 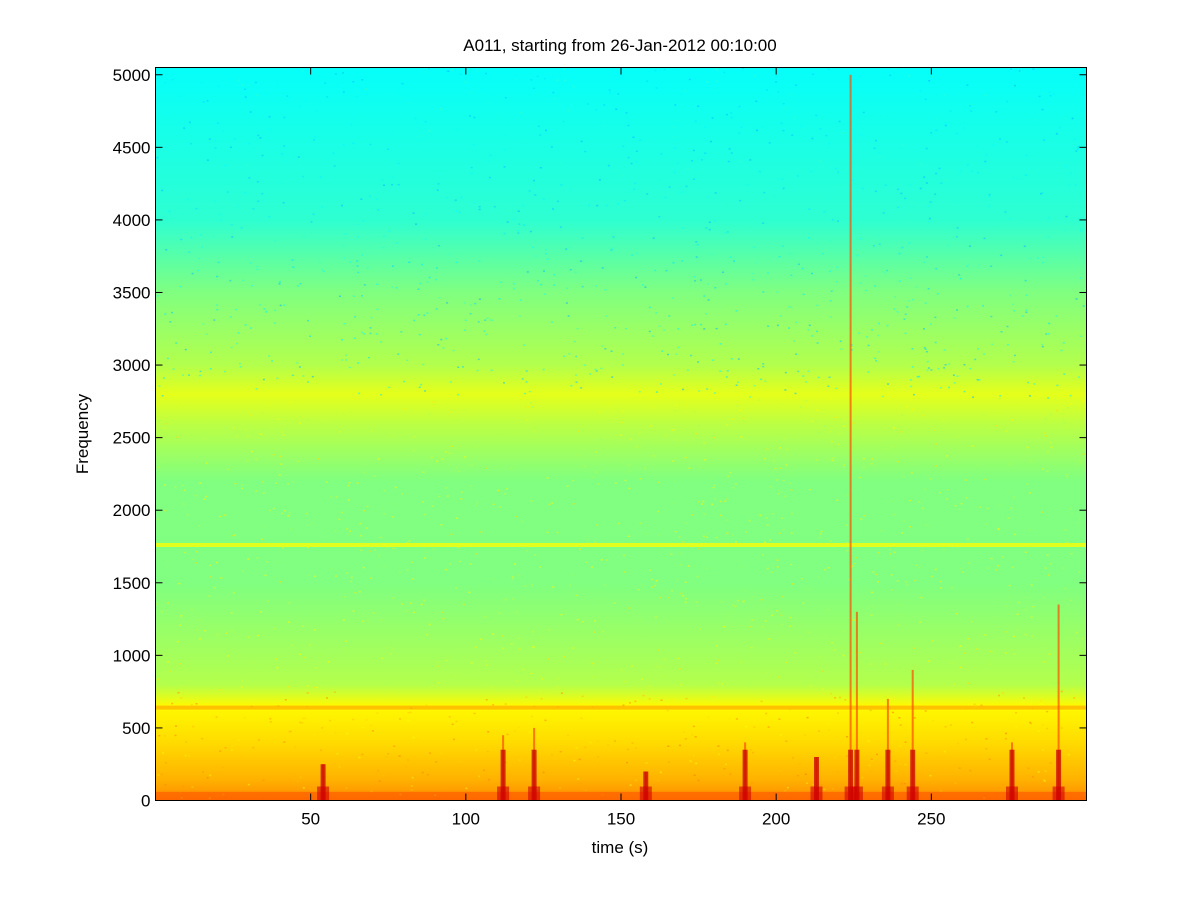 What do you see at coordinates (132, 438) in the screenshot?
I see `y-tick-label: 2500` at bounding box center [132, 438].